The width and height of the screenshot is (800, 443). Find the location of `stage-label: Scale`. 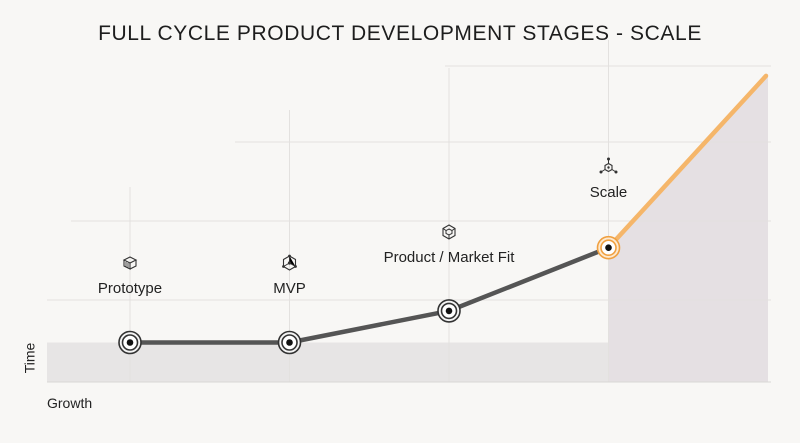

stage-label: Scale is located at coordinates (609, 192).